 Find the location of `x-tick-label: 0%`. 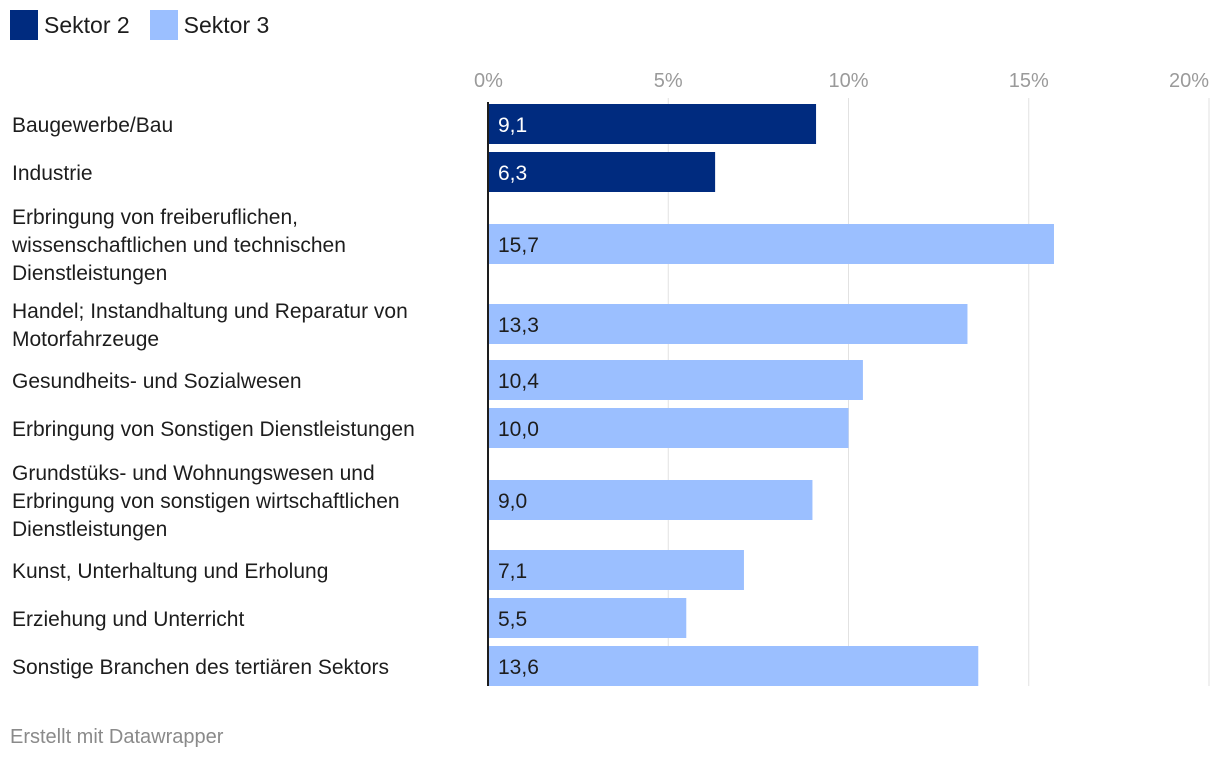

x-tick-label: 0% is located at coordinates (488, 81).